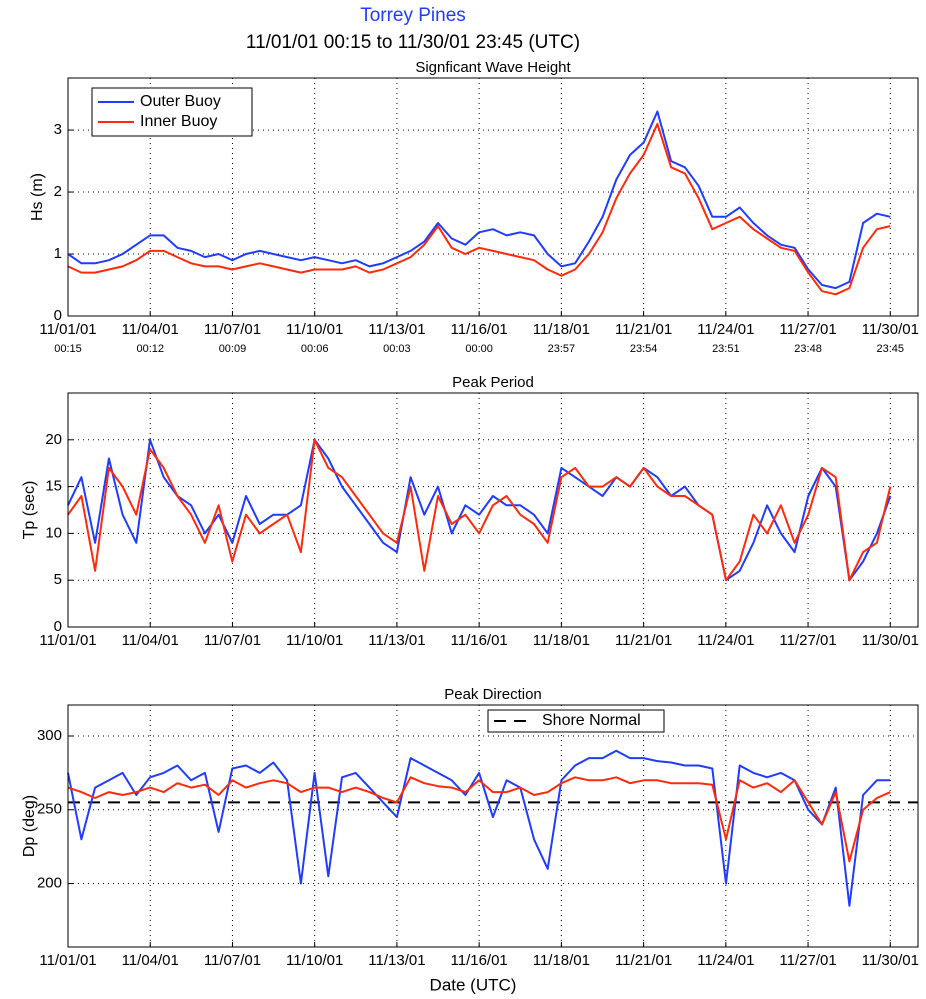  I want to click on legend-label: Inner Buoy, so click(178, 121).